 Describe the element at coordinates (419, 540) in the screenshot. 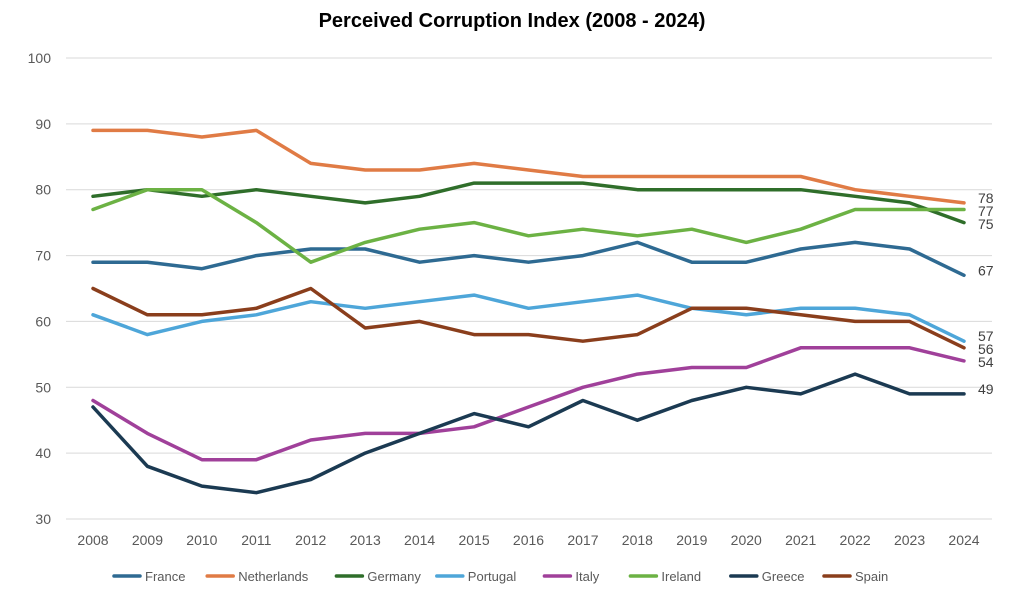

I see `x-tick-label: 2014` at that location.